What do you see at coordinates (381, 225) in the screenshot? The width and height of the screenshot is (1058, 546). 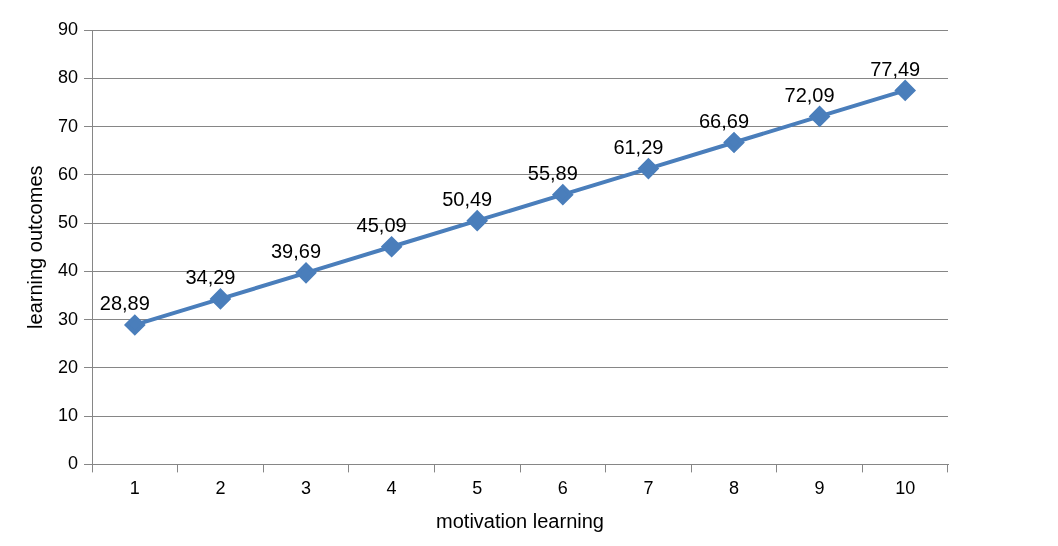 I see `data-label: 45,09` at bounding box center [381, 225].